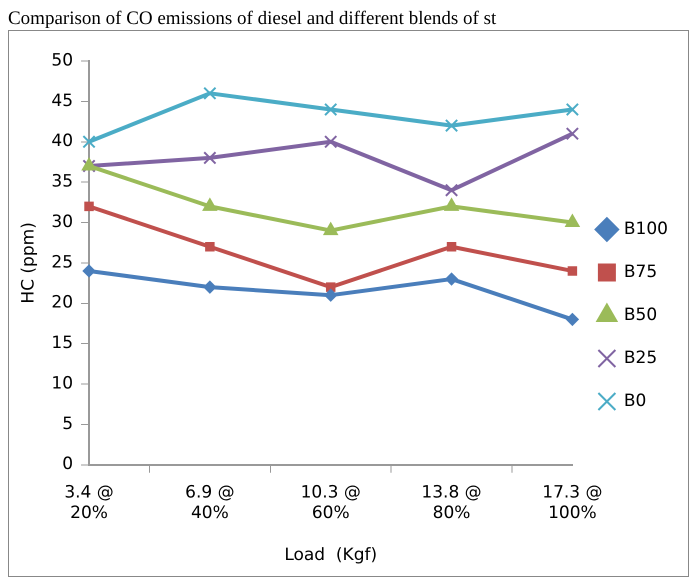 The image size is (697, 587). What do you see at coordinates (635, 400) in the screenshot?
I see `legend-label: B0` at bounding box center [635, 400].